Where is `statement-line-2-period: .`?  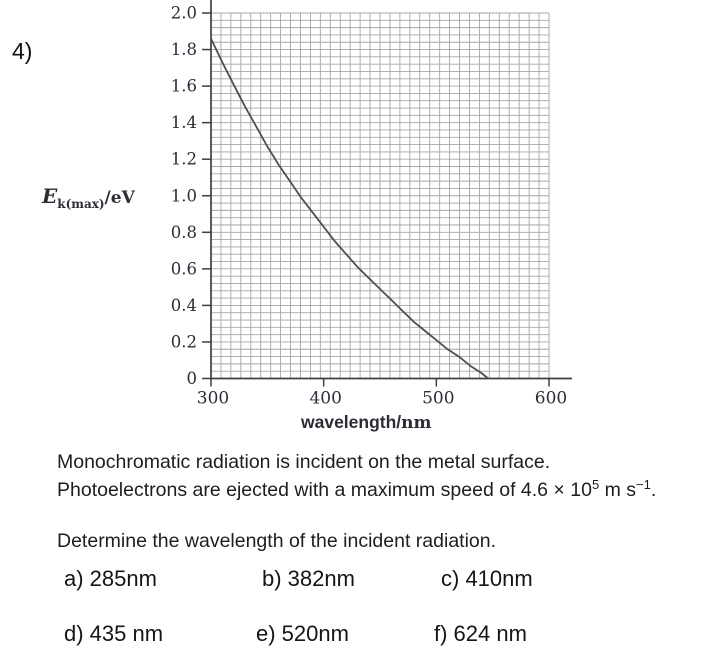 statement-line-2-period: . is located at coordinates (653, 490).